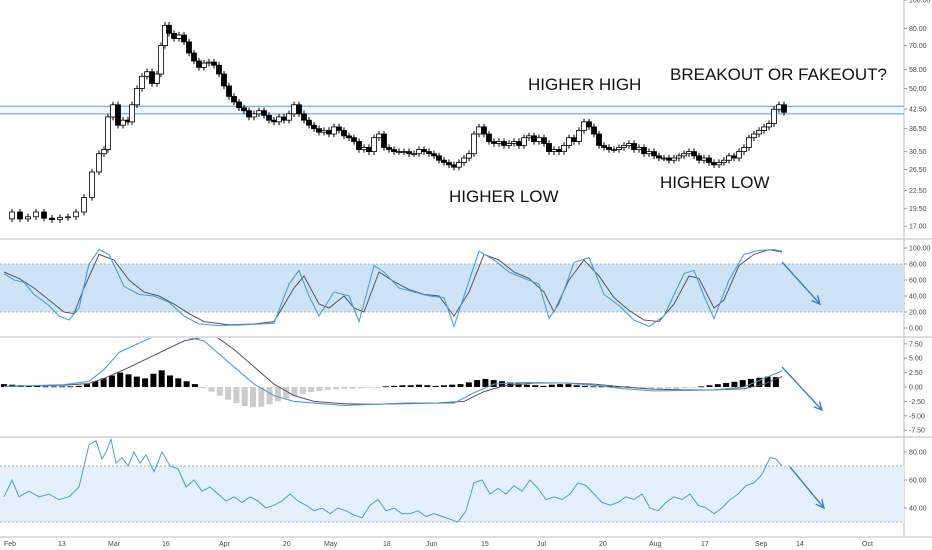  Describe the element at coordinates (393, 288) in the screenshot. I see `stoch-k-line` at that location.